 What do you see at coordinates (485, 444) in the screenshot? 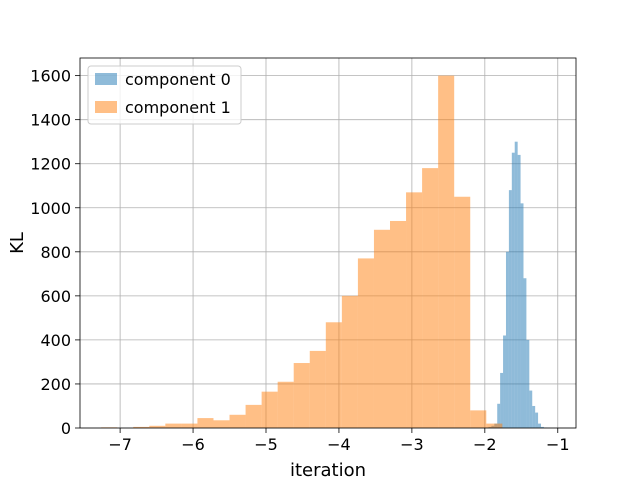
I see `x-tick-label: −2` at bounding box center [485, 444].